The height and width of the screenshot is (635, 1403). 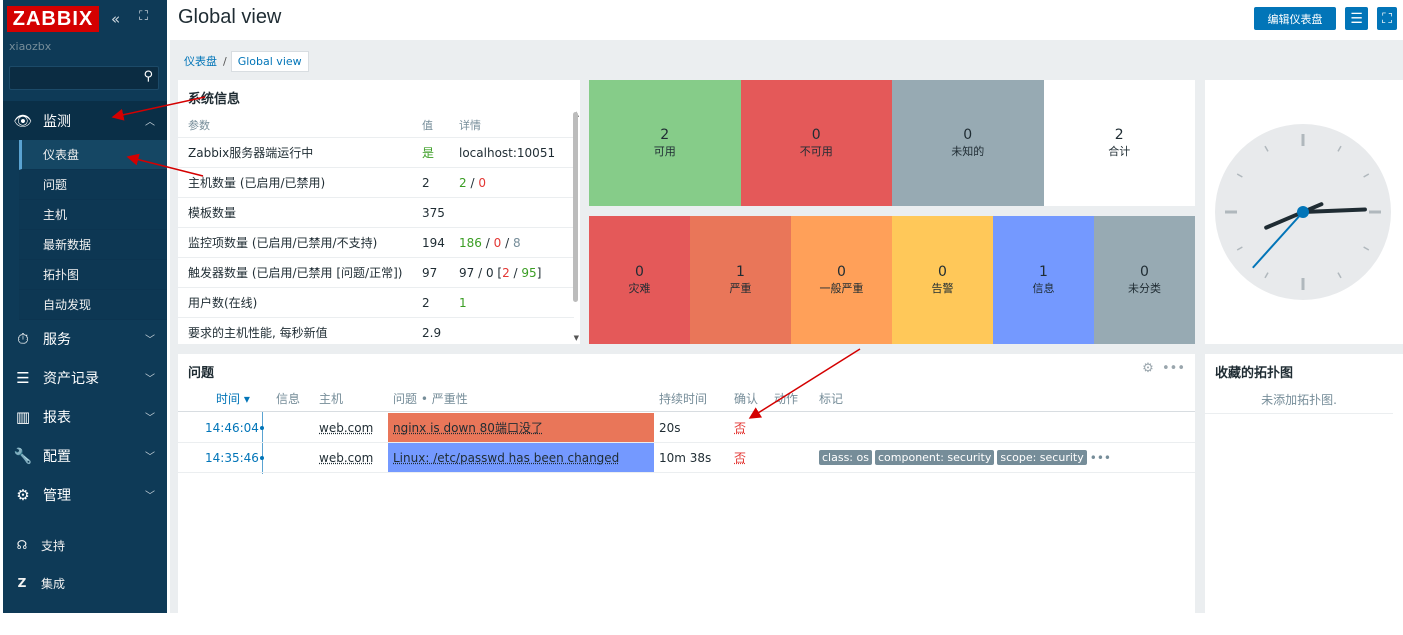 What do you see at coordinates (93, 305) in the screenshot?
I see `submenu-discovery: 自动发现` at bounding box center [93, 305].